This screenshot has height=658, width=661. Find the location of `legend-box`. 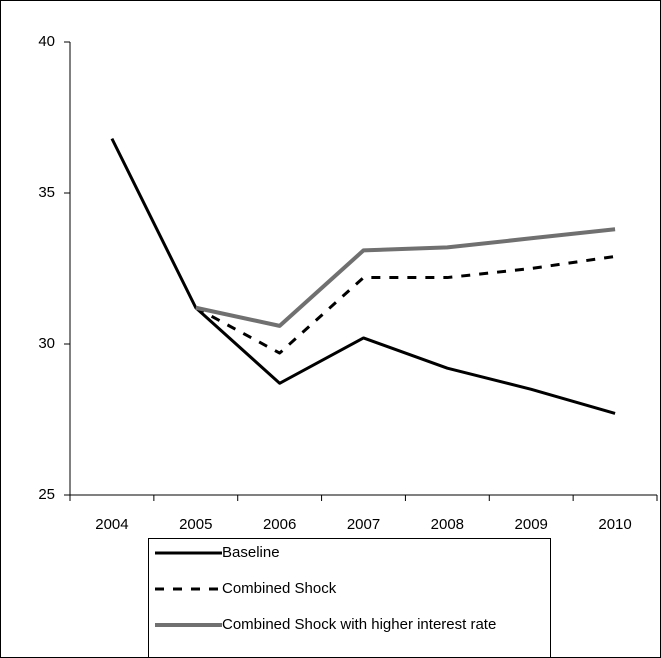

legend-box is located at coordinates (349, 598).